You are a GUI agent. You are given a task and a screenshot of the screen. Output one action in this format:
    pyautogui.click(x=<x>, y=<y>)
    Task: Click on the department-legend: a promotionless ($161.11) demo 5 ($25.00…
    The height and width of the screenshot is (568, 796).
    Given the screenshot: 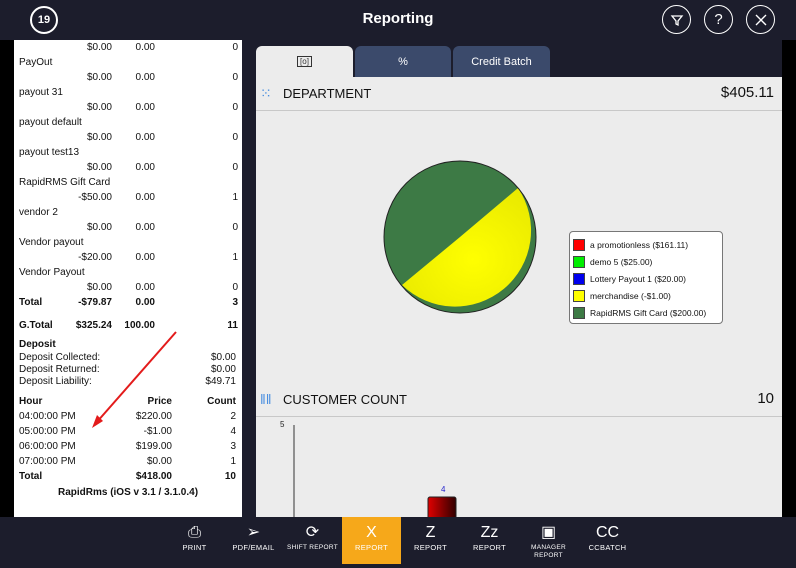 What is the action you would take?
    pyautogui.click(x=646, y=277)
    